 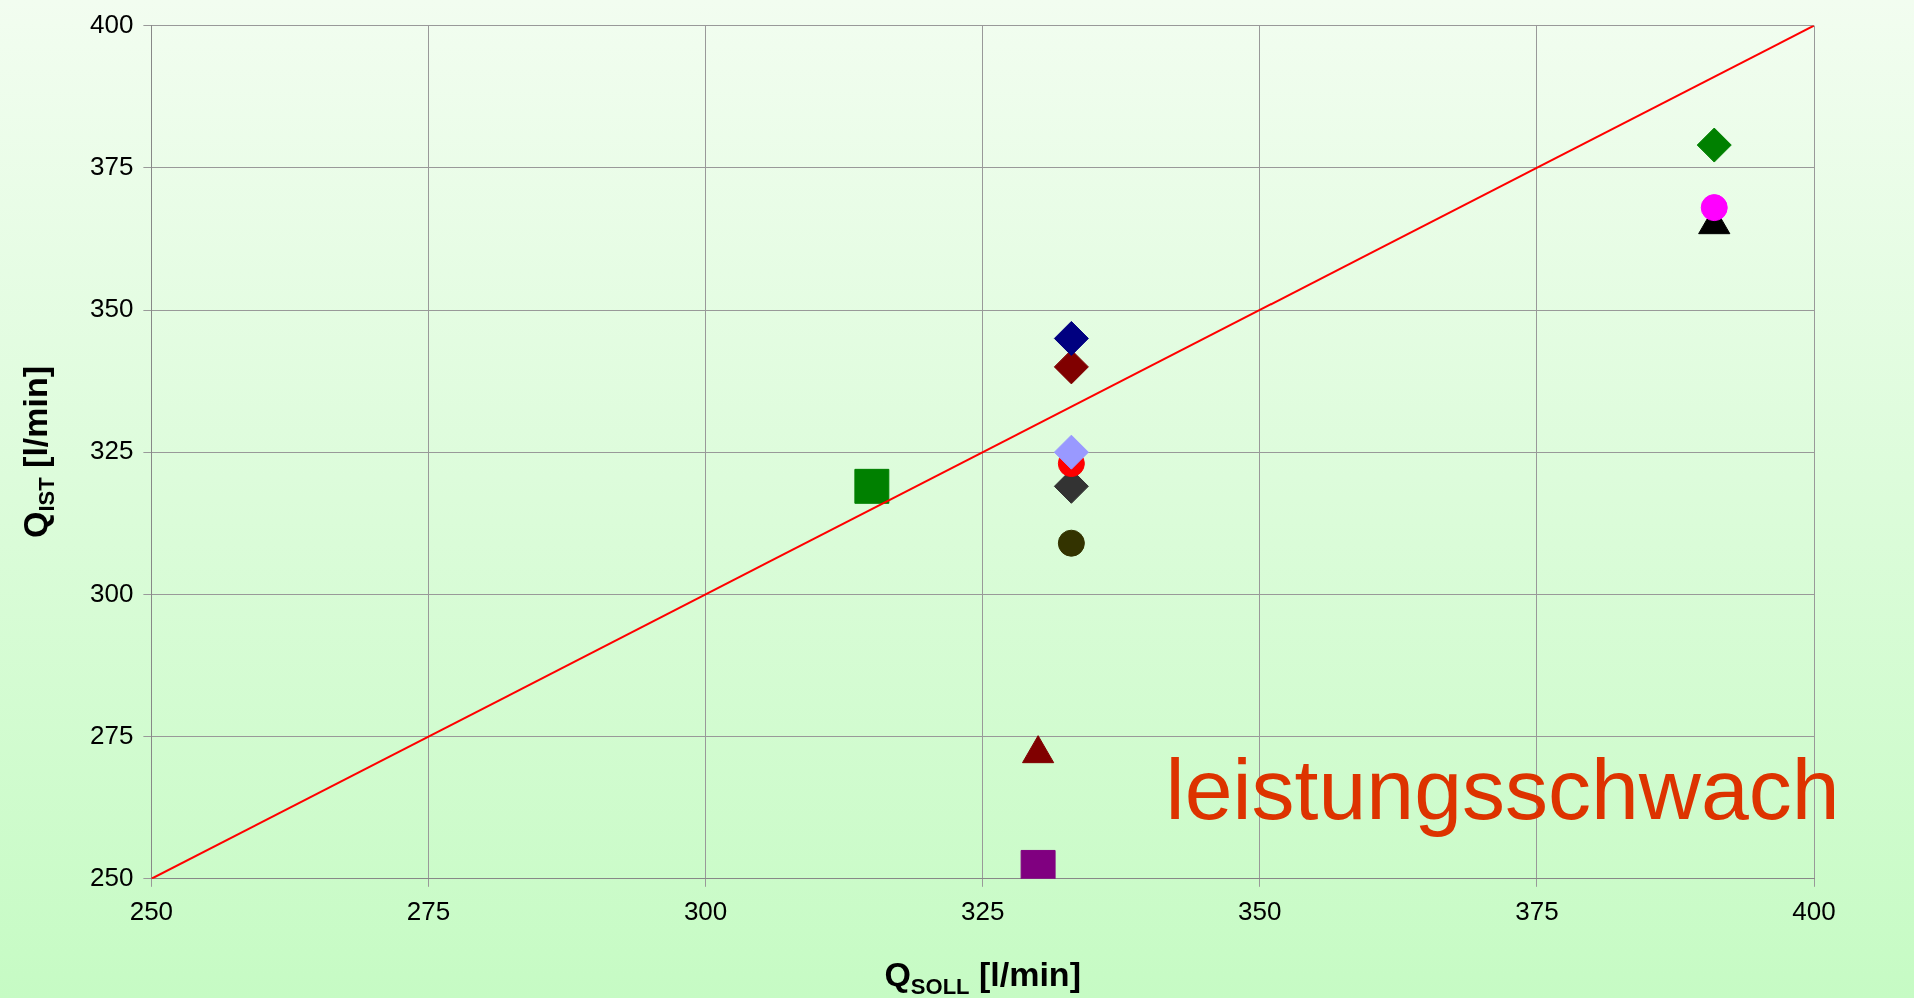 I want to click on y-tick-label: 300, so click(x=111, y=592).